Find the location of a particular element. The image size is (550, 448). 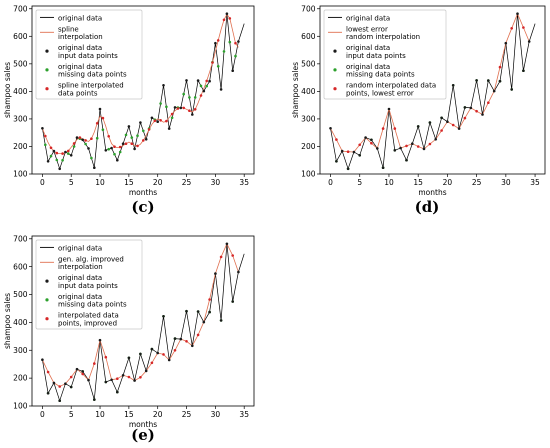

legend-label: missing data points is located at coordinates (92, 75).